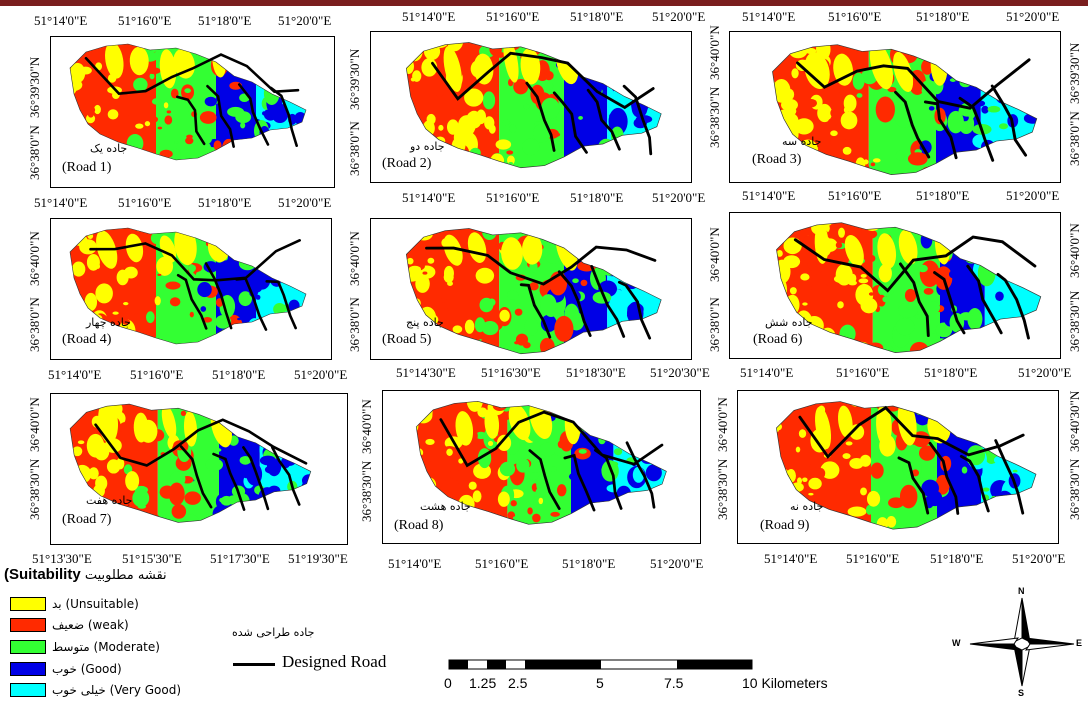 The width and height of the screenshot is (1088, 704). What do you see at coordinates (87, 339) in the screenshot?
I see `road4-label-en: (Road 4)` at bounding box center [87, 339].